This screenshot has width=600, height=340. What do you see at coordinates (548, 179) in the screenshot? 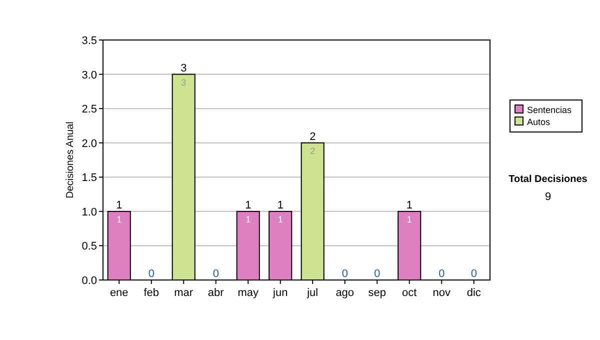
I see `text: Total Decisiones` at bounding box center [548, 179].